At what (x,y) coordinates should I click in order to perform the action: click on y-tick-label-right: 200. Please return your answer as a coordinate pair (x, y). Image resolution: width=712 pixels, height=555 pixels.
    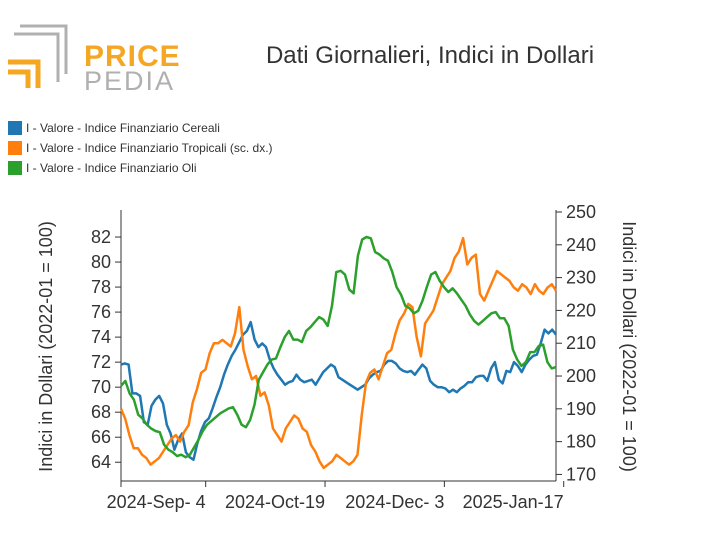
    Looking at the image, I should click on (581, 376).